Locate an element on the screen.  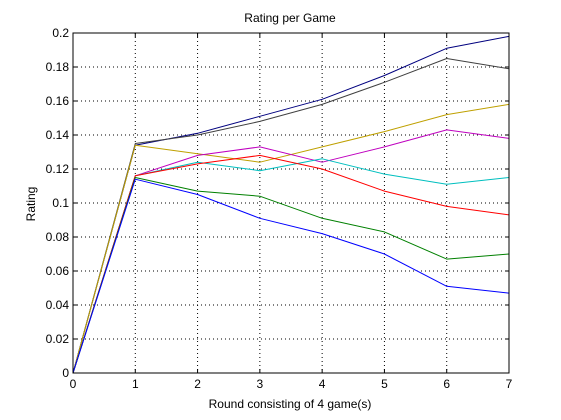
y-tick-label: 0.02 is located at coordinates (58, 339).